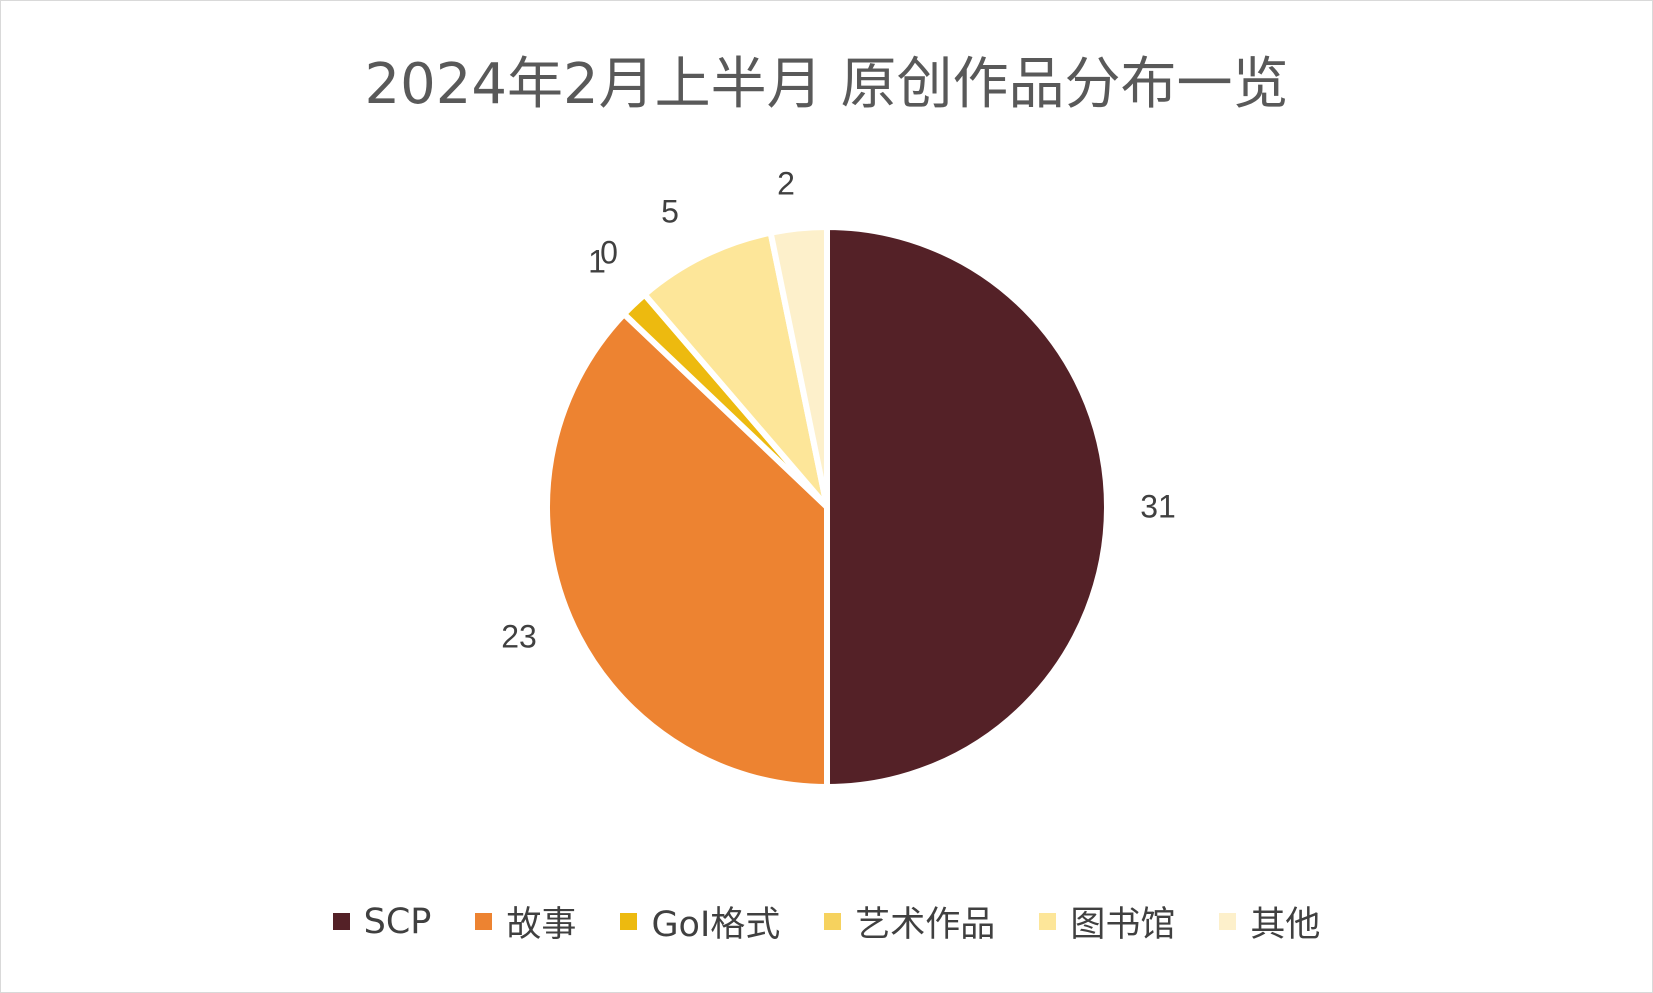  I want to click on legend-label: 艺术作品, so click(925, 925).